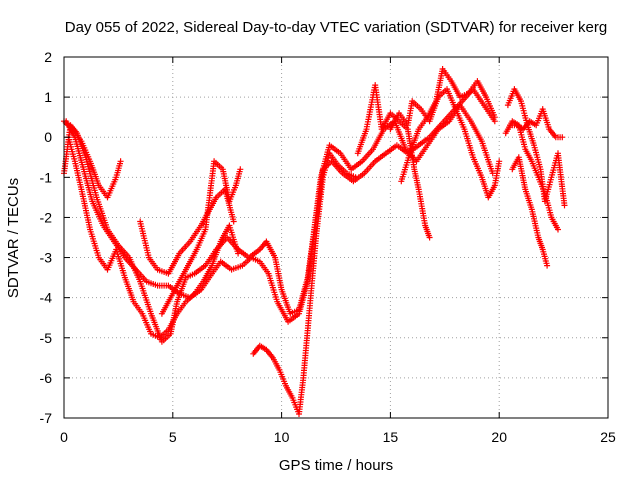  What do you see at coordinates (336, 465) in the screenshot?
I see `x-axis-label: GPS time / hours` at bounding box center [336, 465].